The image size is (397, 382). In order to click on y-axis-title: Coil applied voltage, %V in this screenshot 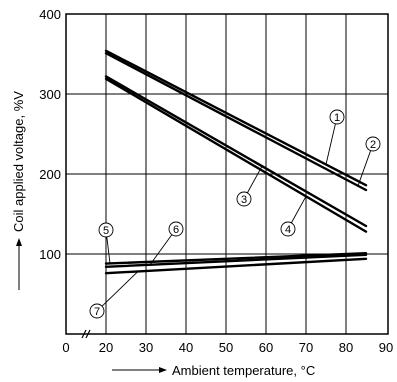, I will do `click(18, 161)`.